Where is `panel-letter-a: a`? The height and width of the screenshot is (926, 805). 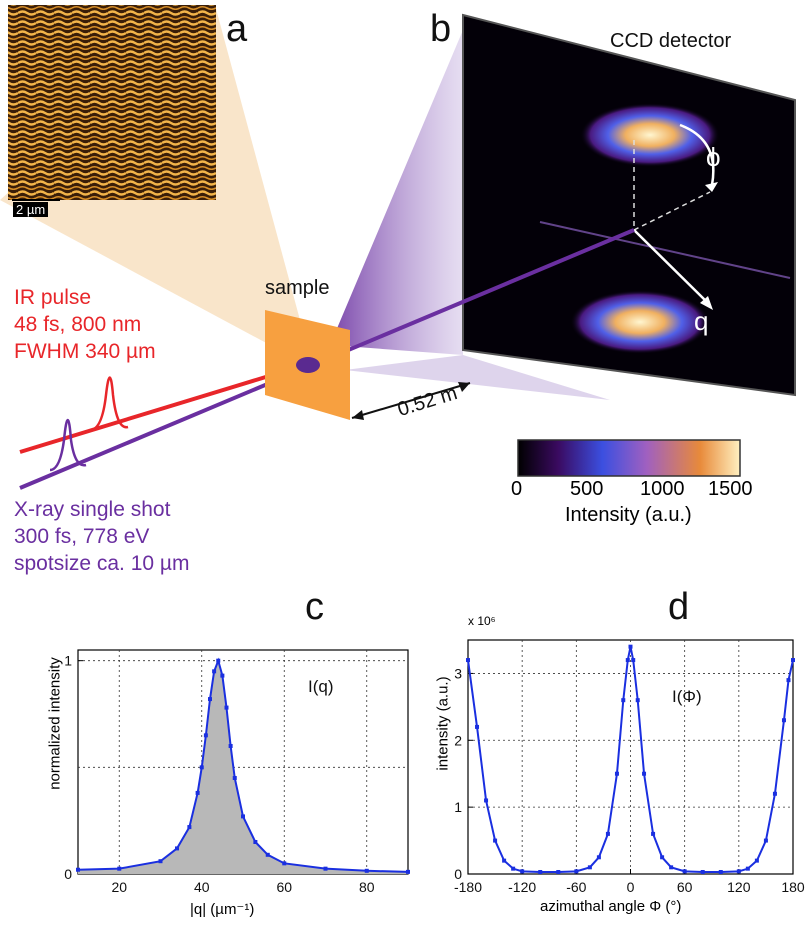 panel-letter-a: a is located at coordinates (237, 29).